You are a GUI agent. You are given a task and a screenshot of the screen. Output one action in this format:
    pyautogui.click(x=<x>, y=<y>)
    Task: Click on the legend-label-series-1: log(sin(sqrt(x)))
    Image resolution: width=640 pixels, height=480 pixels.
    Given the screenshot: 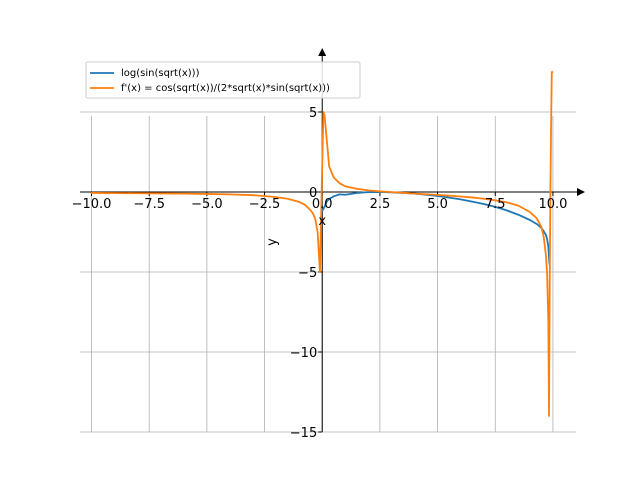 What is the action you would take?
    pyautogui.click(x=160, y=73)
    